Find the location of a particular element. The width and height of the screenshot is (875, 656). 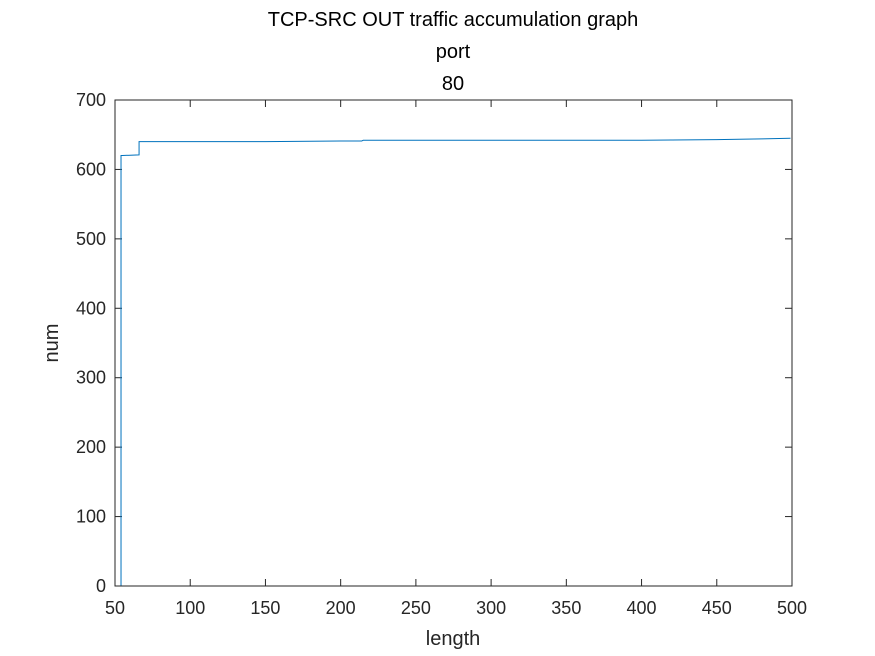

x-tick-label: 500 is located at coordinates (792, 608).